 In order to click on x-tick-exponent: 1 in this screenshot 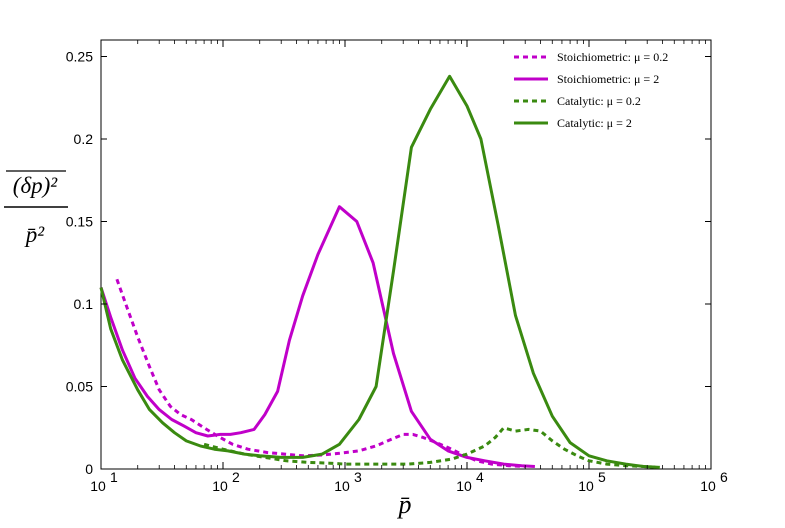, I will do `click(114, 477)`.